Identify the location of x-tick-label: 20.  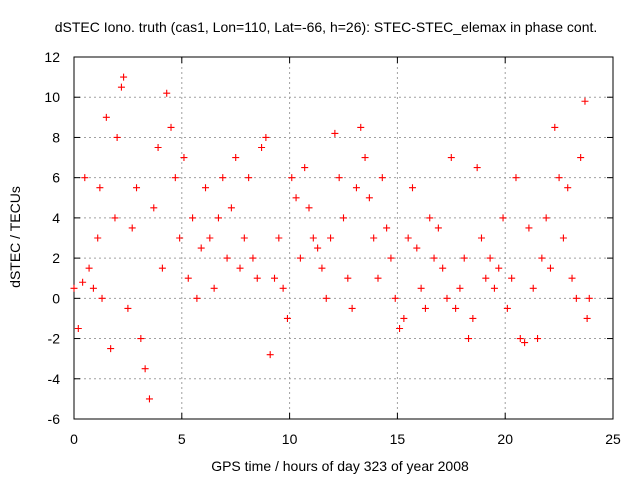
(505, 439).